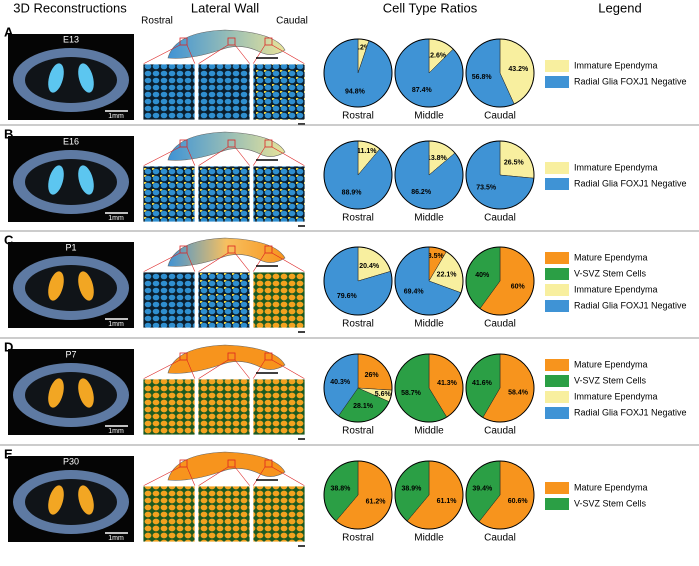  What do you see at coordinates (518, 69) in the screenshot?
I see `slice-label: 43.2%` at bounding box center [518, 69].